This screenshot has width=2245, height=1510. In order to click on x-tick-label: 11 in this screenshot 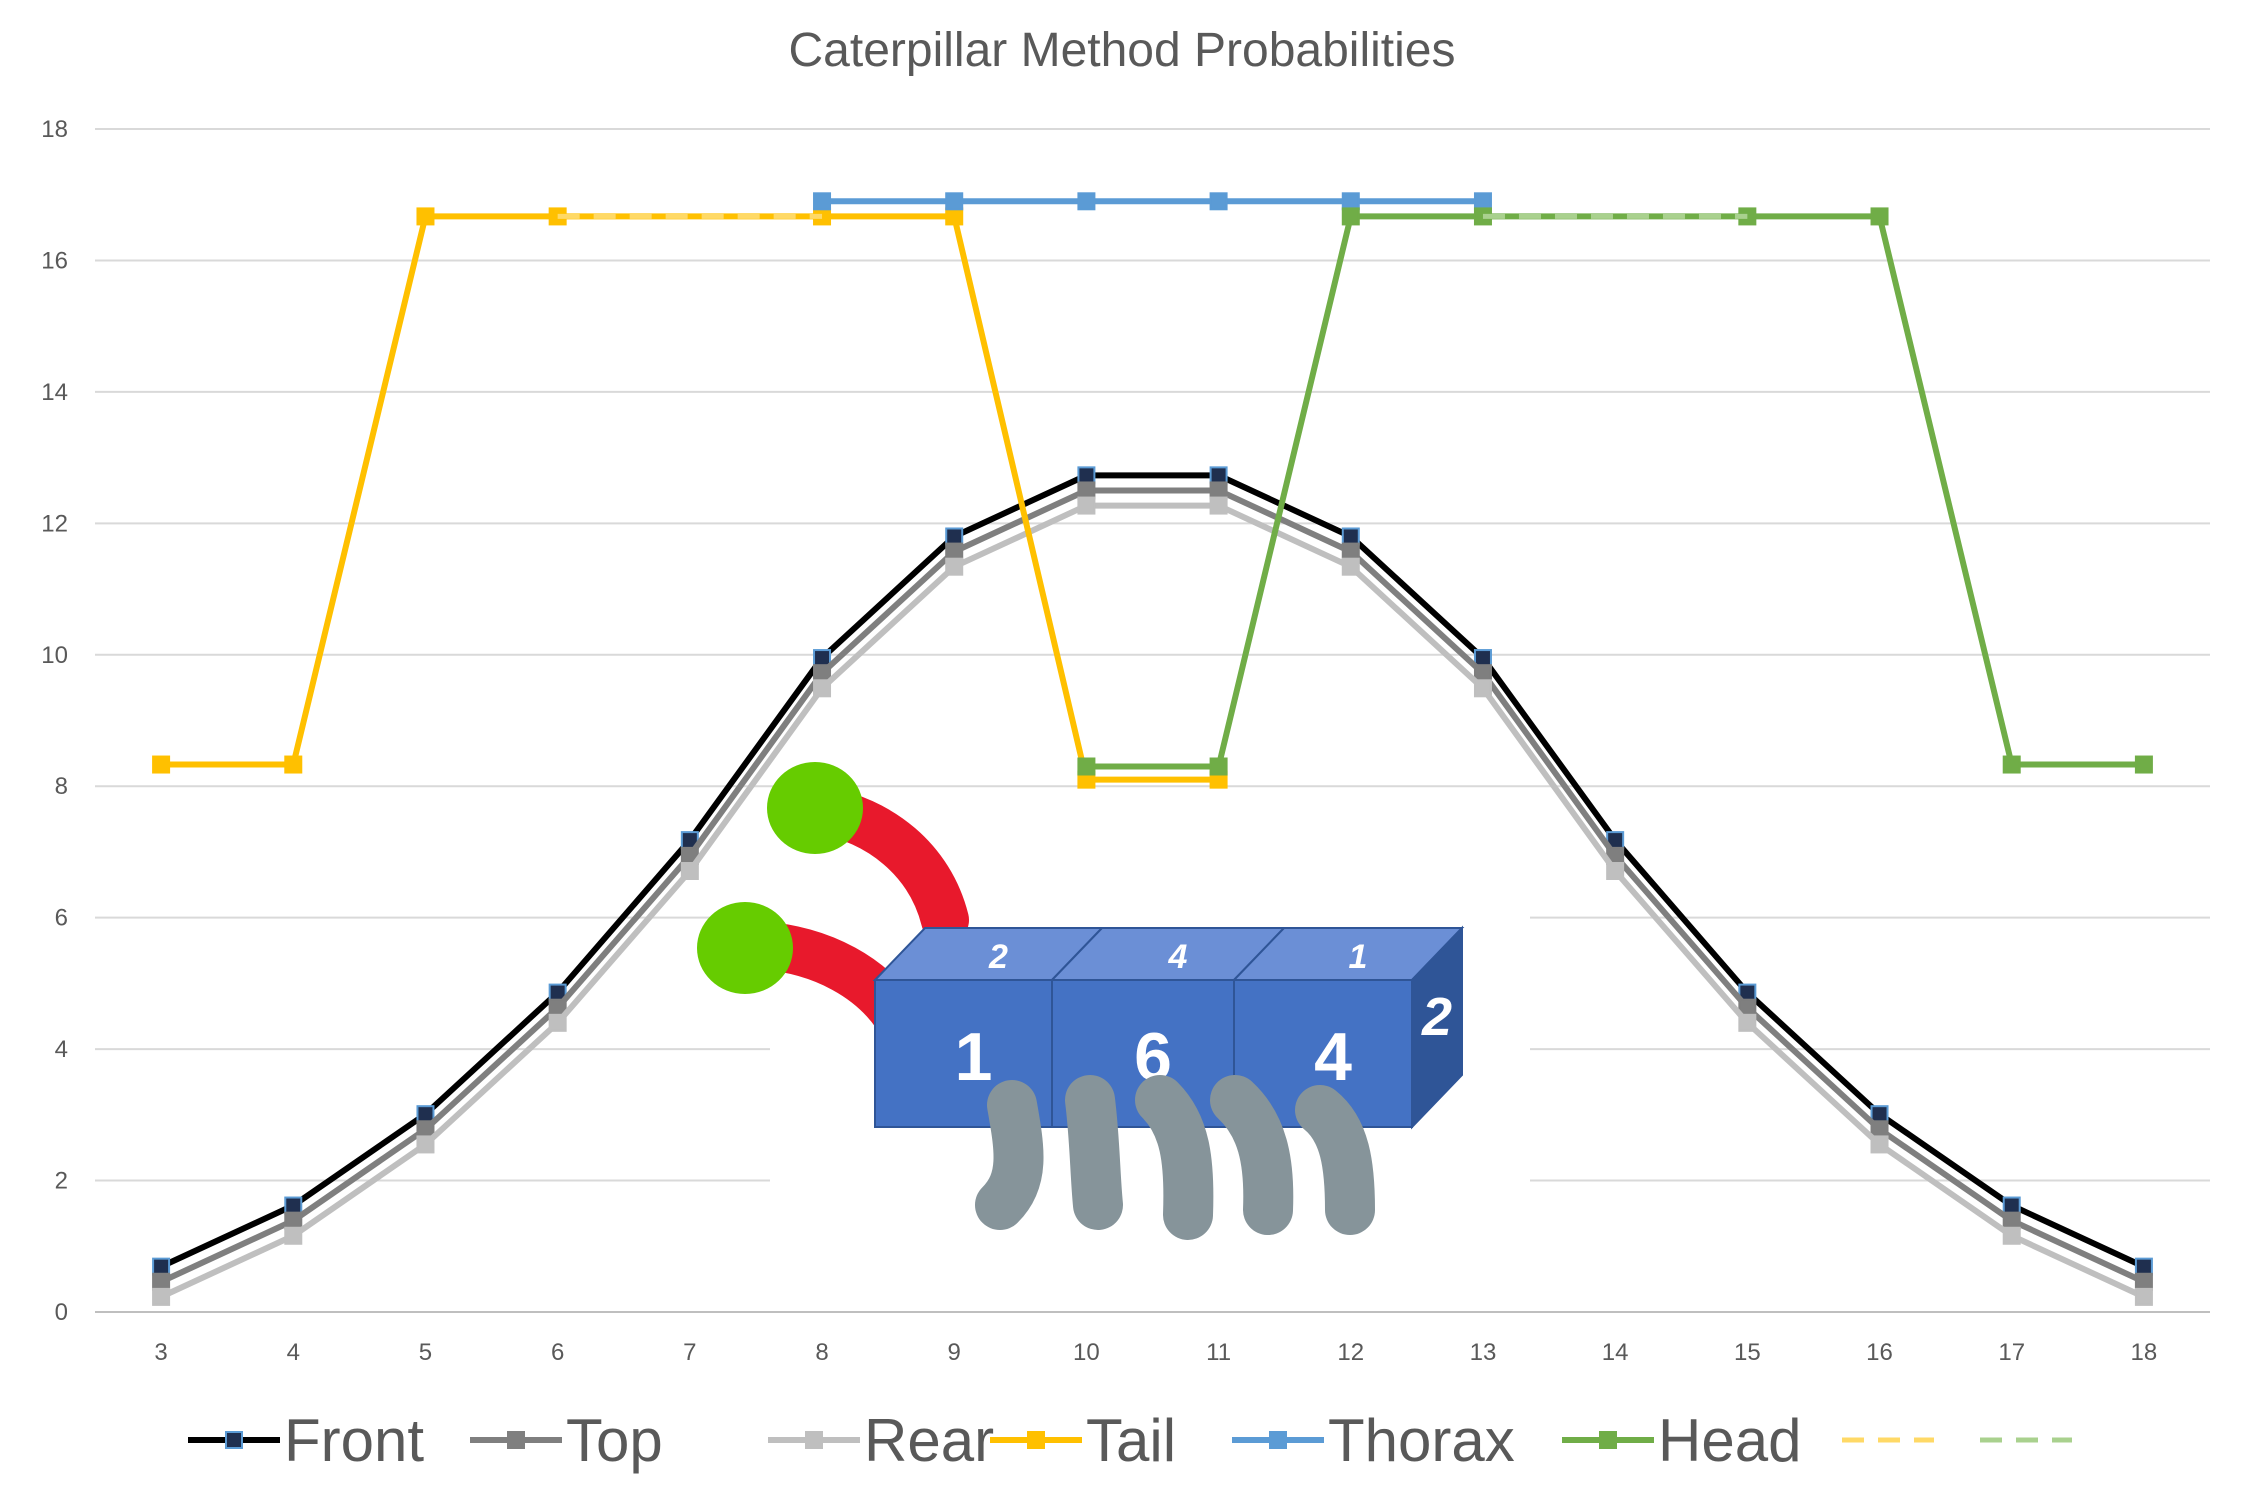, I will do `click(1218, 1352)`.